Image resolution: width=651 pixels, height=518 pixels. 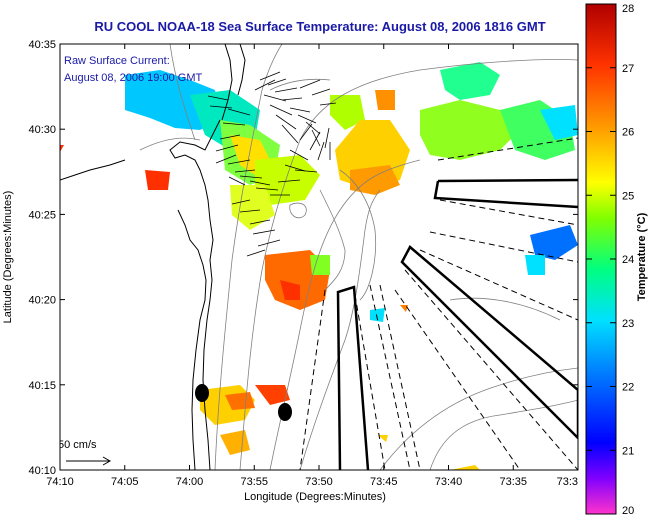 What do you see at coordinates (628, 196) in the screenshot?
I see `colorbar-tick-label: 25` at bounding box center [628, 196].